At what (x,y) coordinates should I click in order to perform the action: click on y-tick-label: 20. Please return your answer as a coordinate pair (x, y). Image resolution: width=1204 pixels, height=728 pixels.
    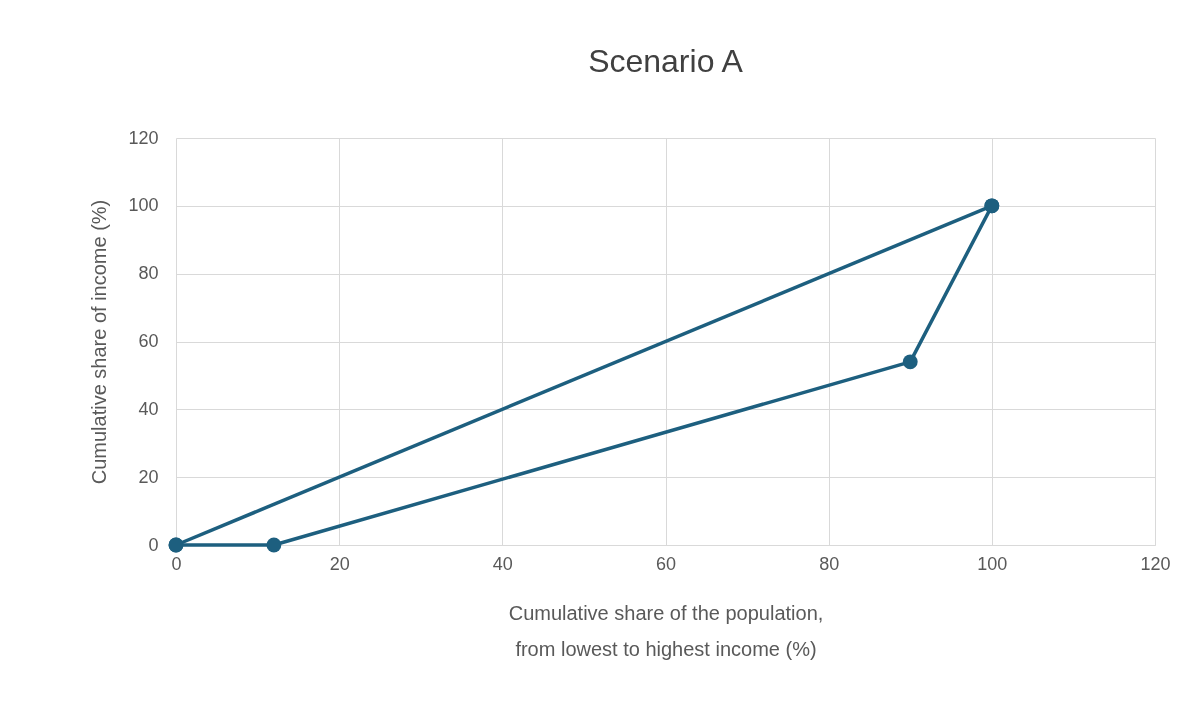
    Looking at the image, I should click on (148, 476).